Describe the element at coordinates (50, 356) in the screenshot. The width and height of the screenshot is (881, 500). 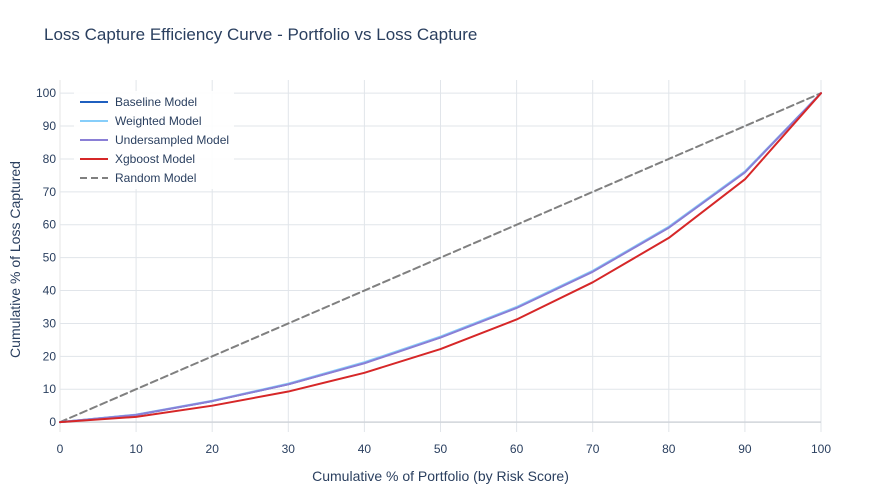
I see `y-tick-label: 20` at that location.